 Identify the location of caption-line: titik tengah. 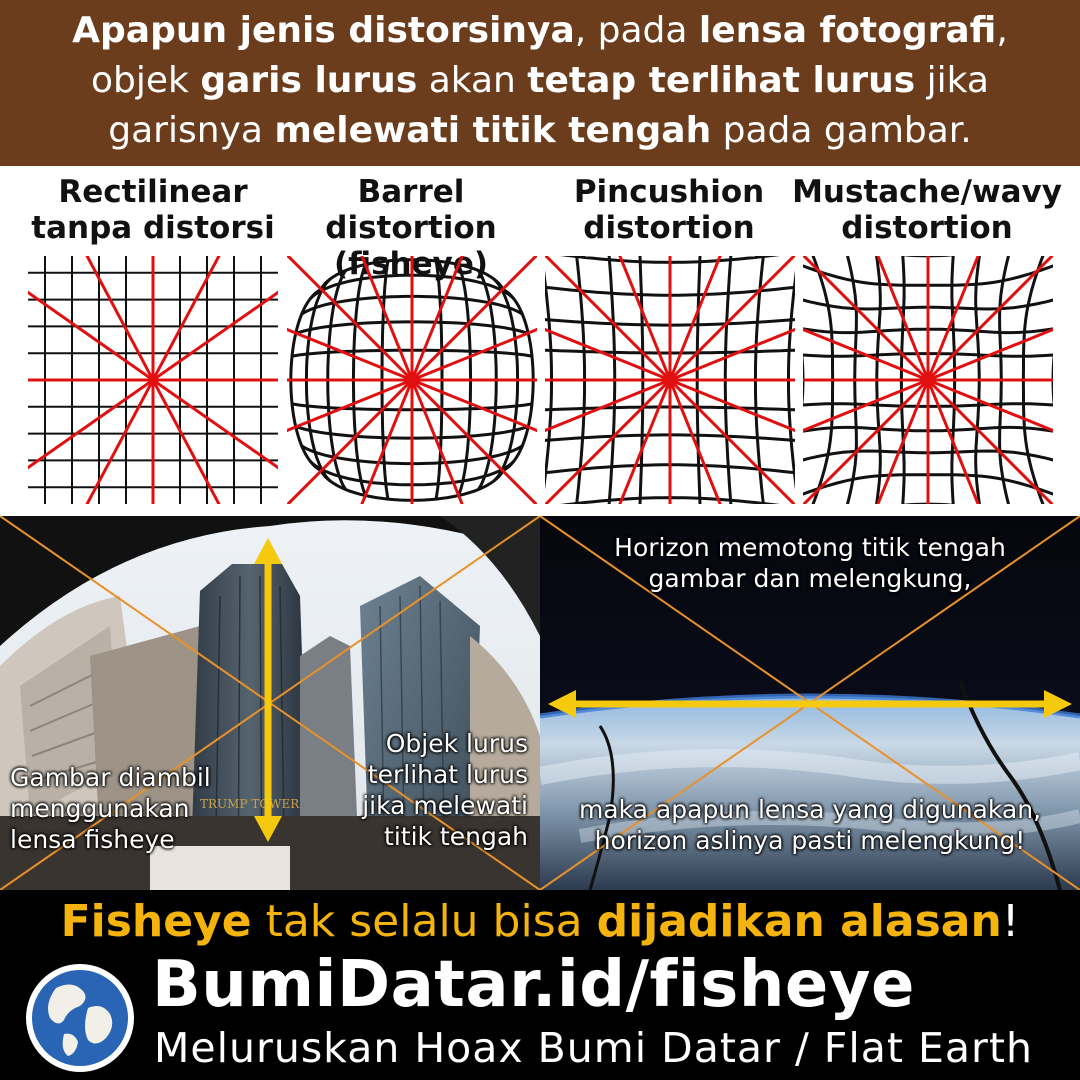
(456, 836).